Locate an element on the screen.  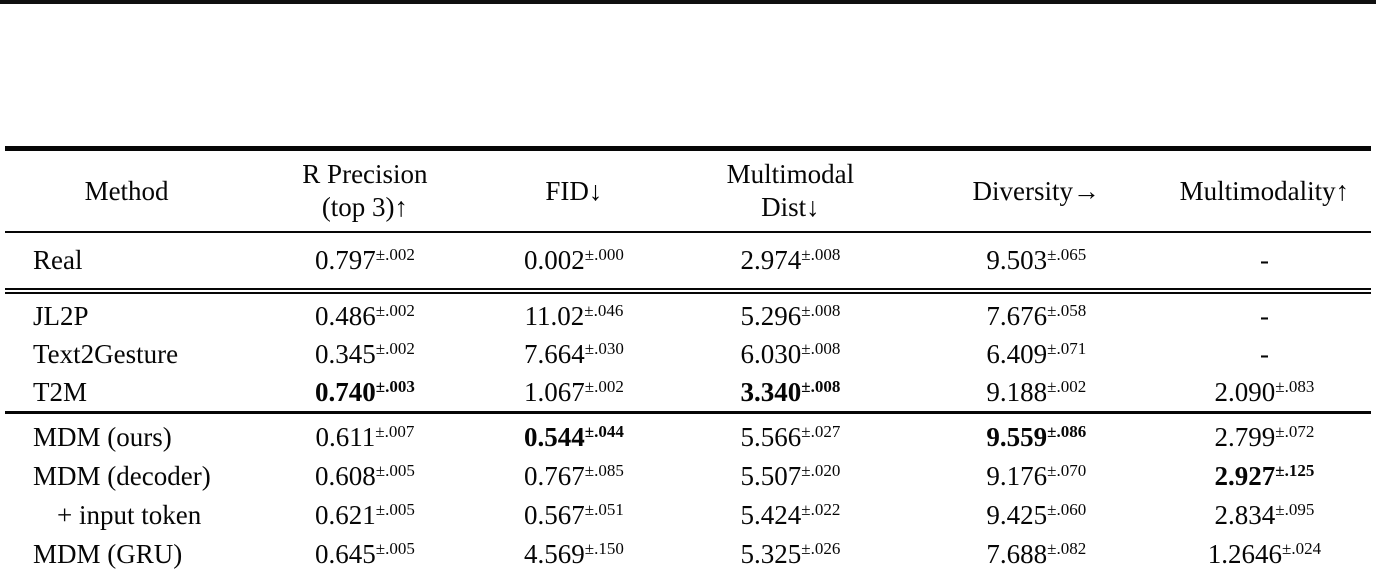
col-header-mm-dist: Multimodal Dist↓ is located at coordinates (790, 191).